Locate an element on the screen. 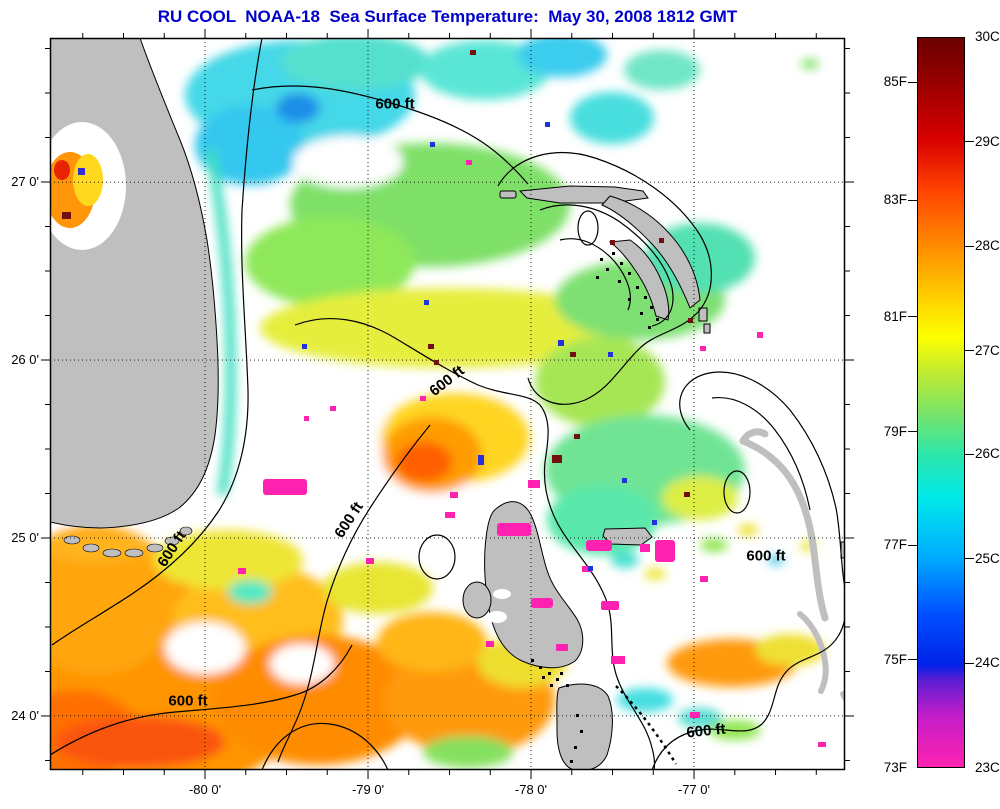 The height and width of the screenshot is (809, 1000). colorbar-label-c: 25C is located at coordinates (987, 558).